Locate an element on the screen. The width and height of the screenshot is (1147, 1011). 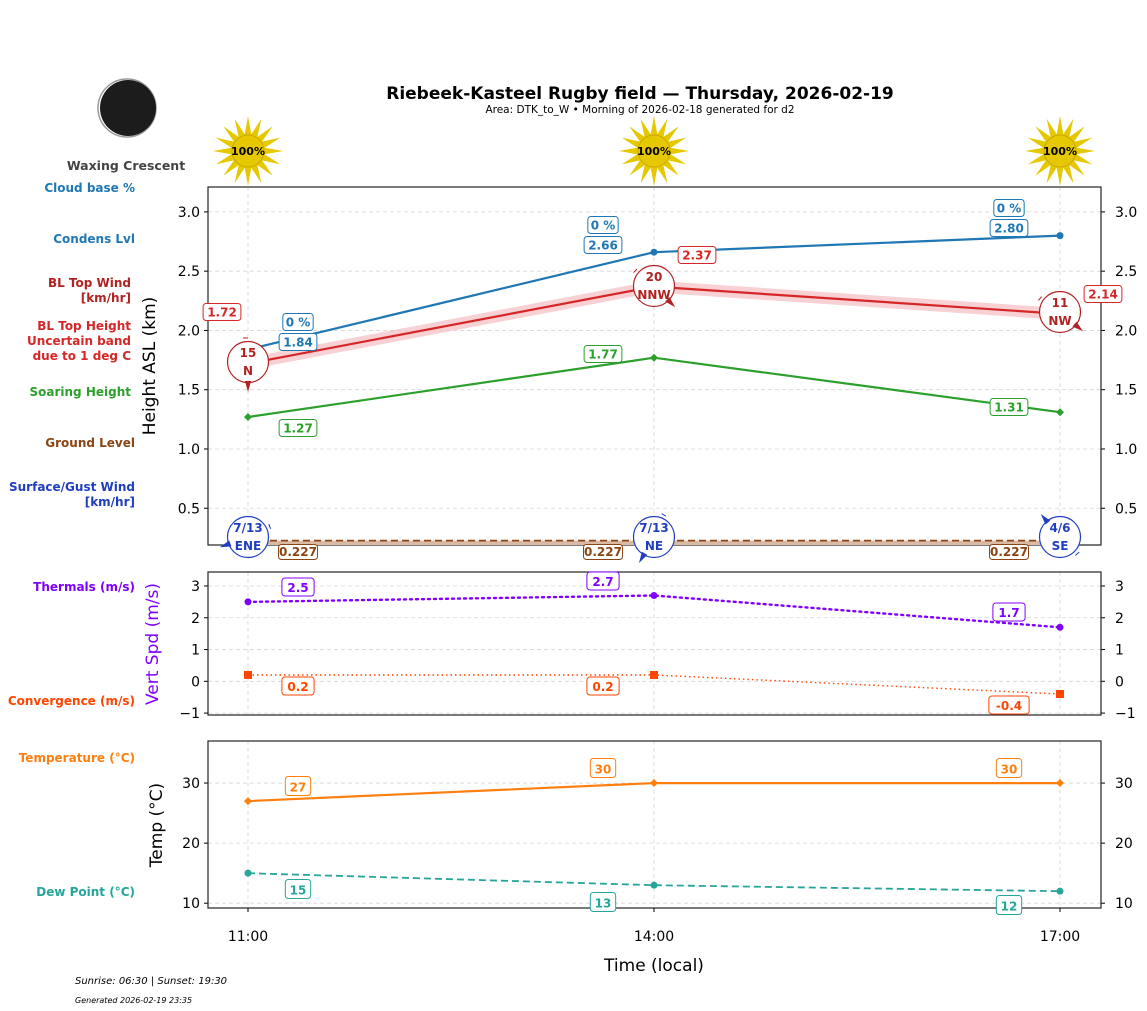
y-tick-label-right: 3.0 is located at coordinates (1126, 213).